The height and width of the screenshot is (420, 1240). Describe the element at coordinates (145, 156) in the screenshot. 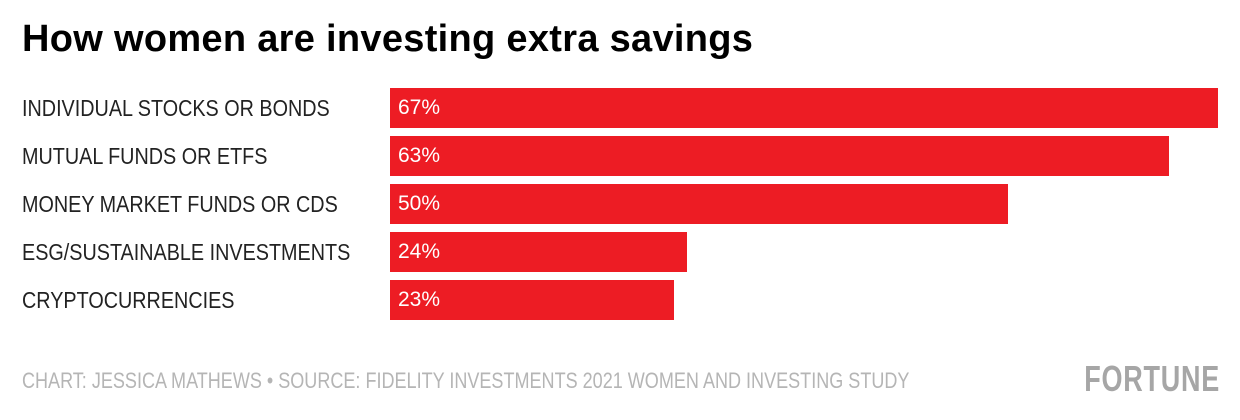

I see `category-label: MUTUAL FUNDS OR ETFS` at that location.